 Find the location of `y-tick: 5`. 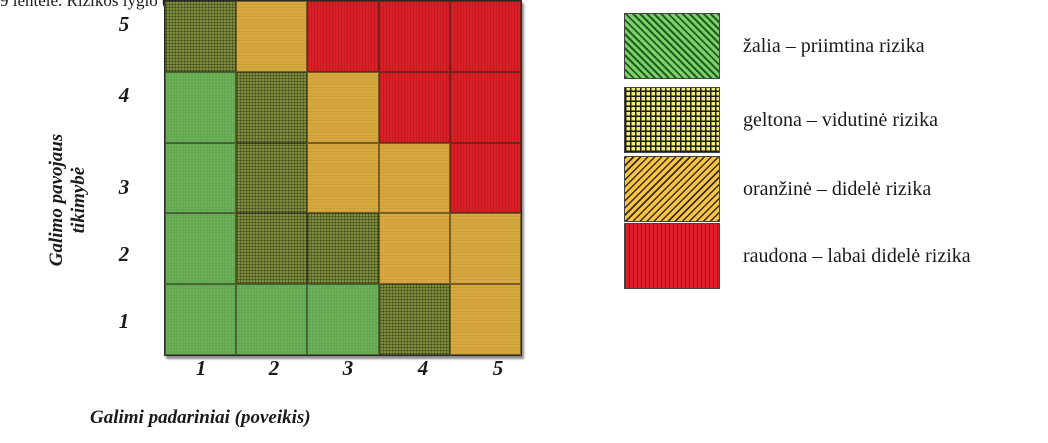

y-tick: 5 is located at coordinates (124, 24).